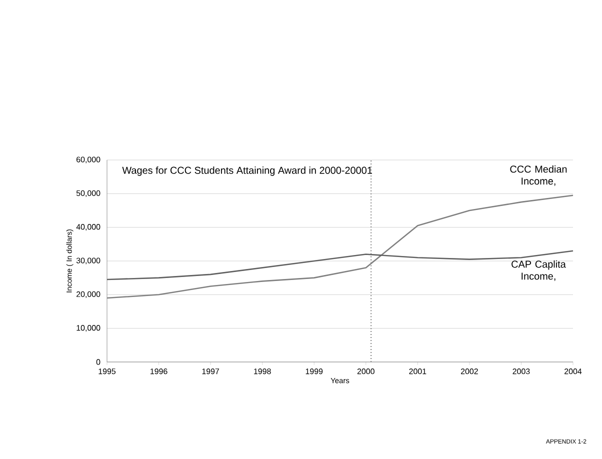 This screenshot has width=602, height=459. What do you see at coordinates (247, 171) in the screenshot?
I see `text: Wages for CCC Students Attaining Award in 2000-20001` at bounding box center [247, 171].